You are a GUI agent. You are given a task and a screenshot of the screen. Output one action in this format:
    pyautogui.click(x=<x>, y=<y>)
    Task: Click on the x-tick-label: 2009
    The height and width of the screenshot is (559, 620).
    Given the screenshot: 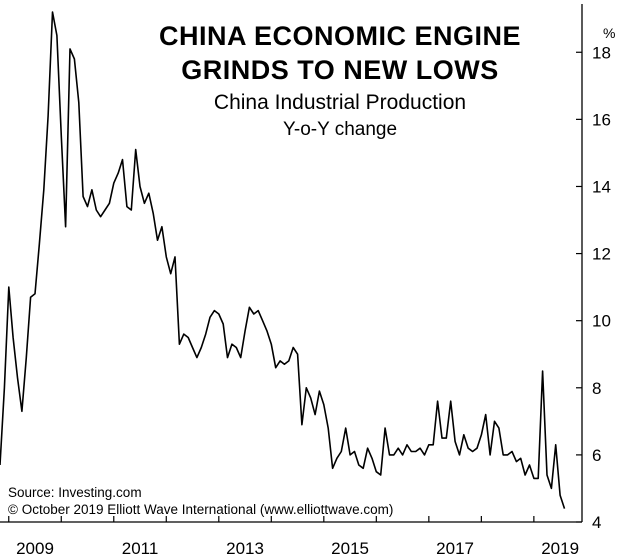 What is the action you would take?
    pyautogui.click(x=35, y=548)
    